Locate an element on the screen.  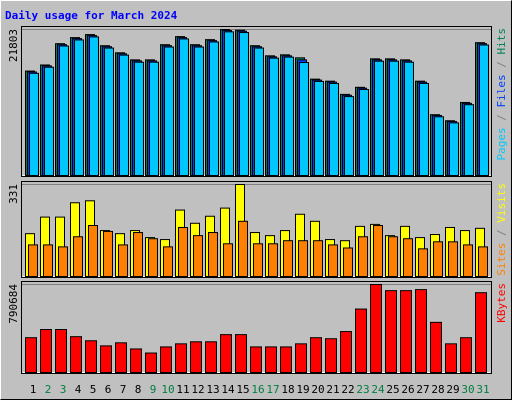
x-tick-label: 25 is located at coordinates (392, 389).